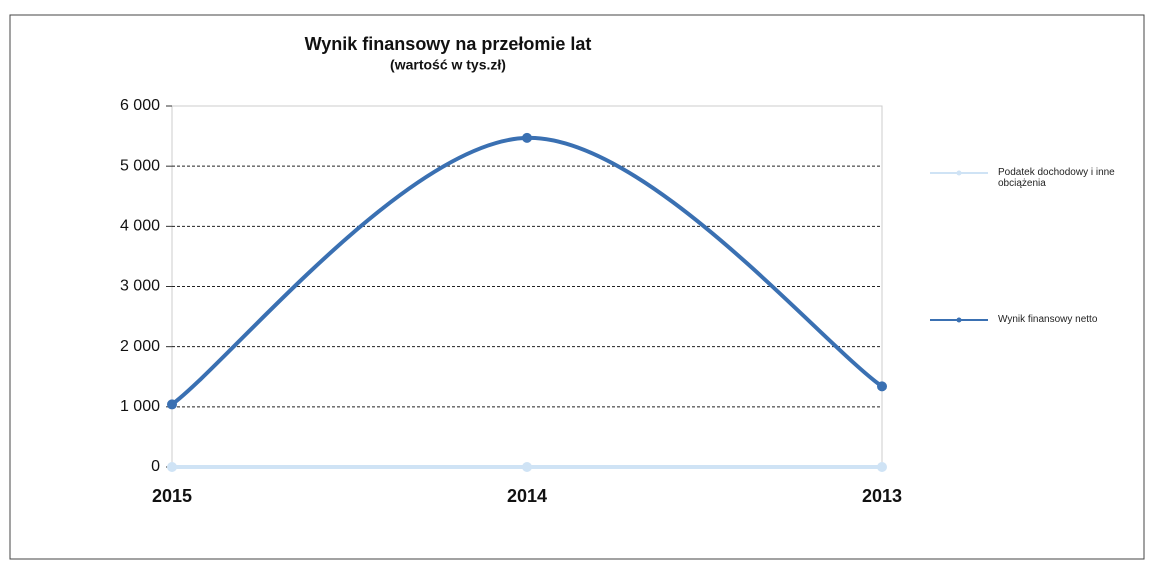  What do you see at coordinates (140, 406) in the screenshot?
I see `y-tick-label: 1 000` at bounding box center [140, 406].